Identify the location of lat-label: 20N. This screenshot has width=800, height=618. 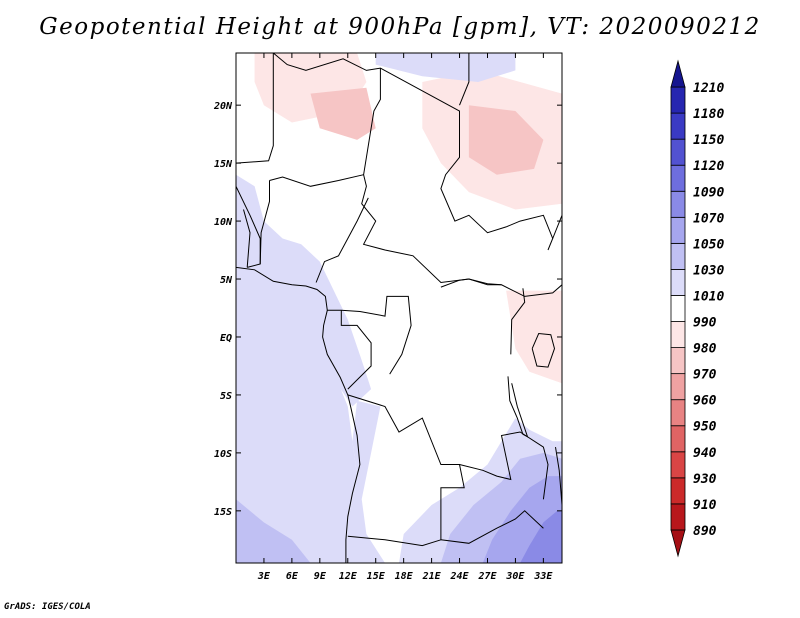
(223, 106).